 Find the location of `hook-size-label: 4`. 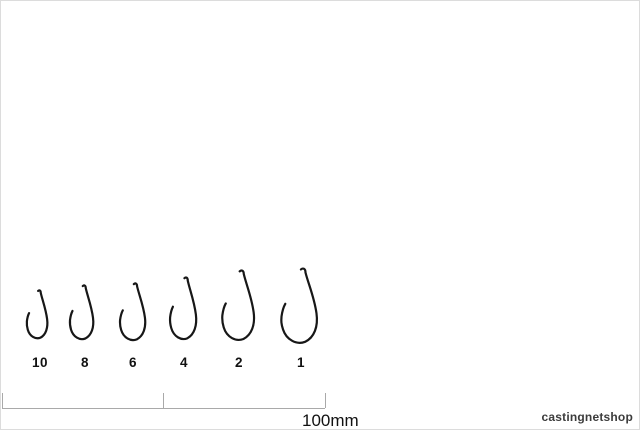

hook-size-label: 4 is located at coordinates (183, 362).